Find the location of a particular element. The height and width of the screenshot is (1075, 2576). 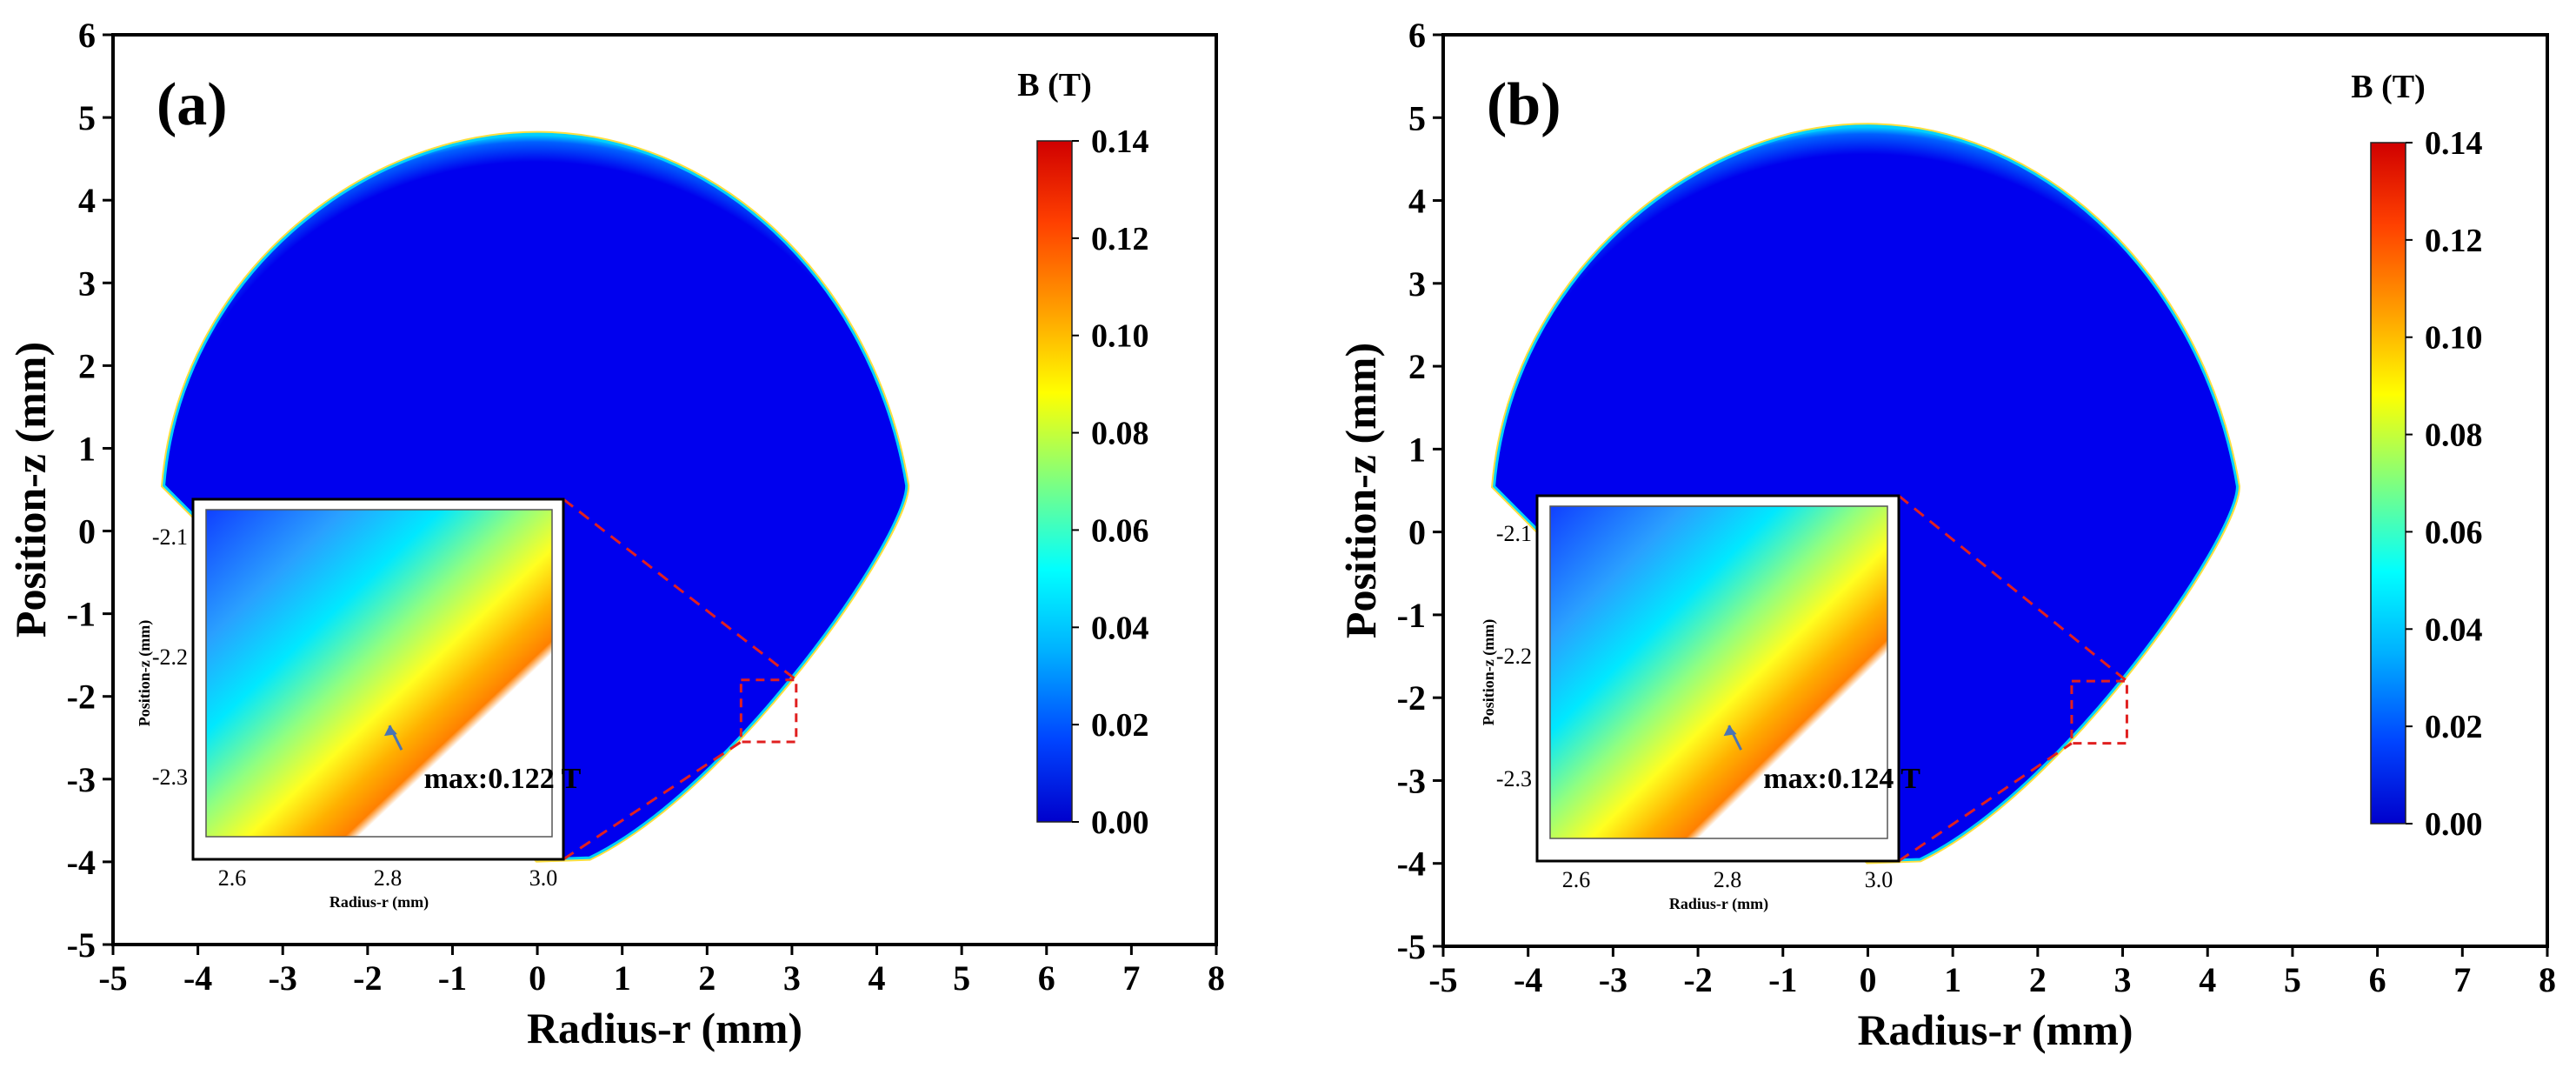

colorbar-title: B (T) is located at coordinates (1054, 85).